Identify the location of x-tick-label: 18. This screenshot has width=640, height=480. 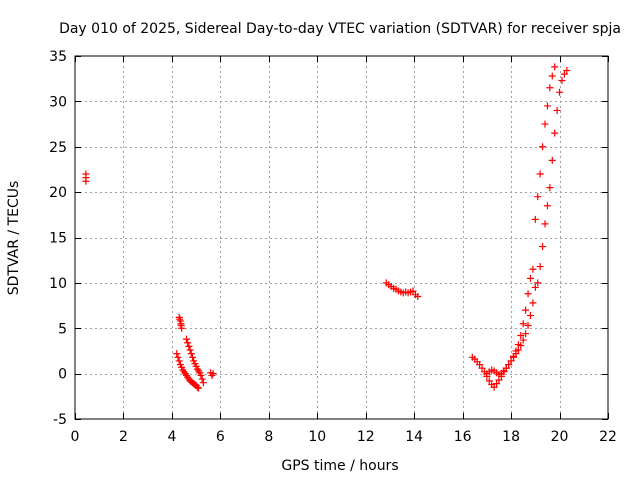
(511, 437).